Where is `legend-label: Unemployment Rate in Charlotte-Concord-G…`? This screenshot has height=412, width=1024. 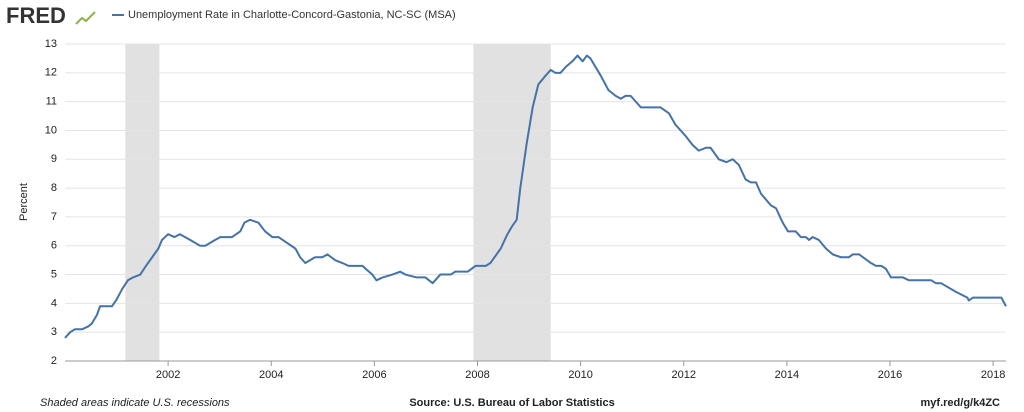
legend-label: Unemployment Rate in Charlotte-Concord-G… is located at coordinates (292, 15).